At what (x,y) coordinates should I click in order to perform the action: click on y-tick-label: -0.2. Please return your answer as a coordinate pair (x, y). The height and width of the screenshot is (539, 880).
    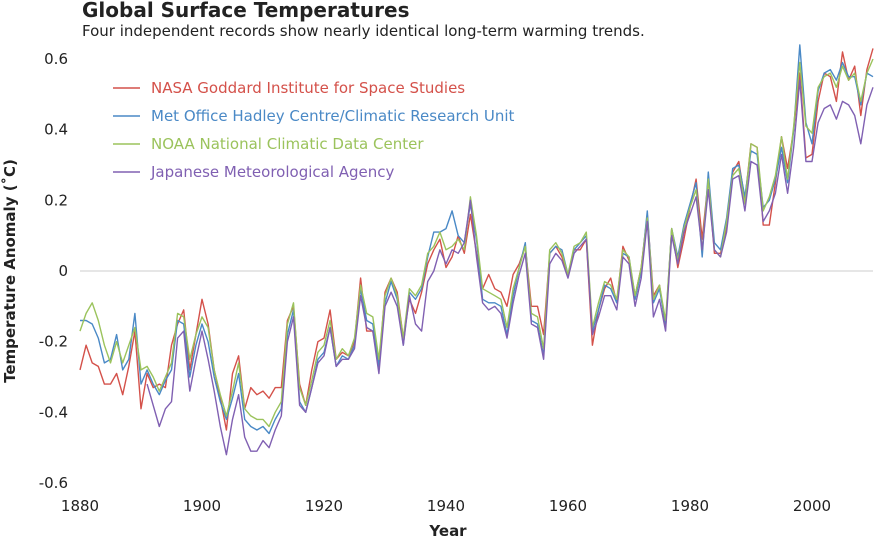
    Looking at the image, I should click on (53, 342).